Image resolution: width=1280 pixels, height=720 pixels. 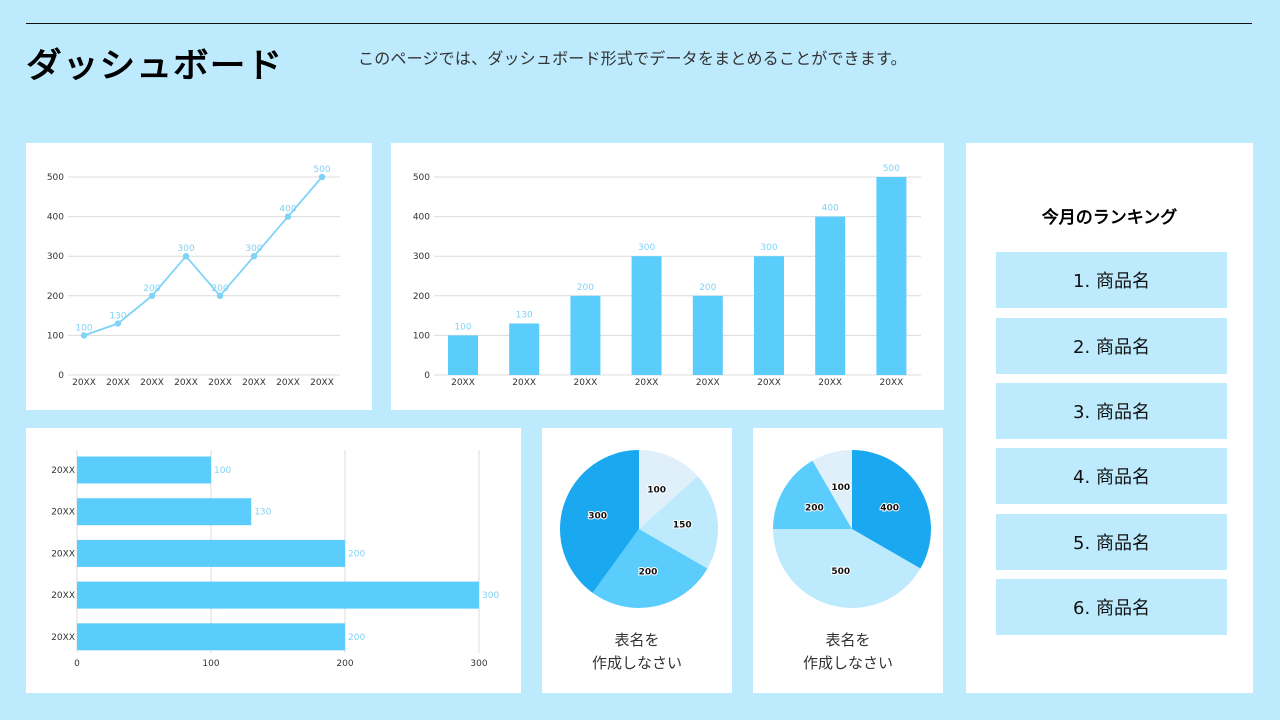 I want to click on ranking-item: 2. 商品名, so click(x=1111, y=346).